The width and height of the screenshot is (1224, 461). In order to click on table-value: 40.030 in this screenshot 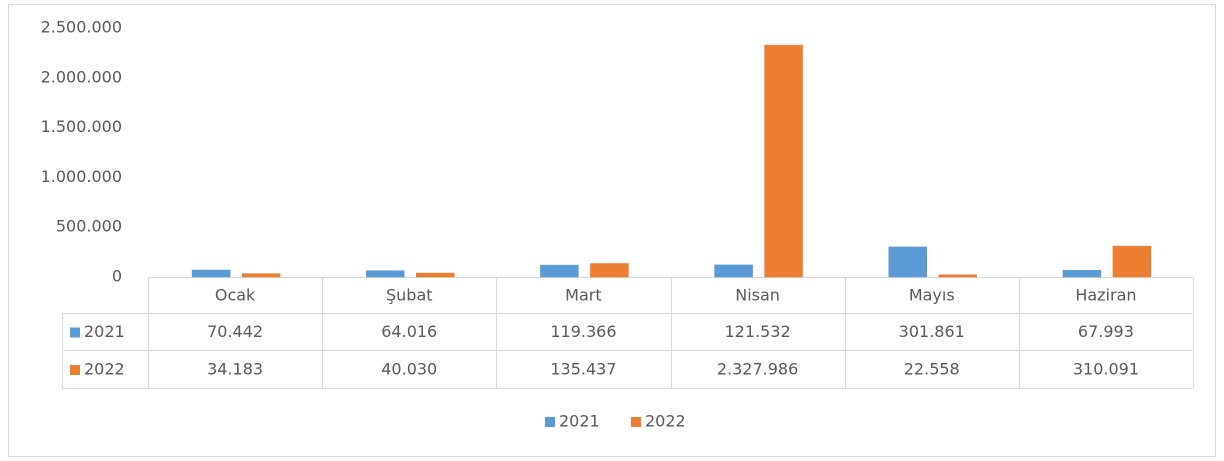, I will do `click(409, 369)`.